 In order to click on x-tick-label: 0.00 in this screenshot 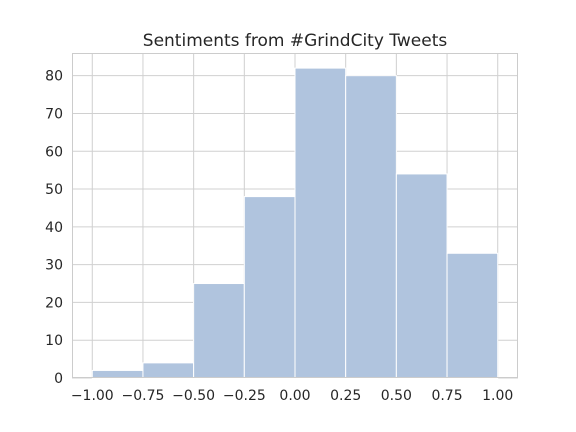, I will do `click(294, 396)`.